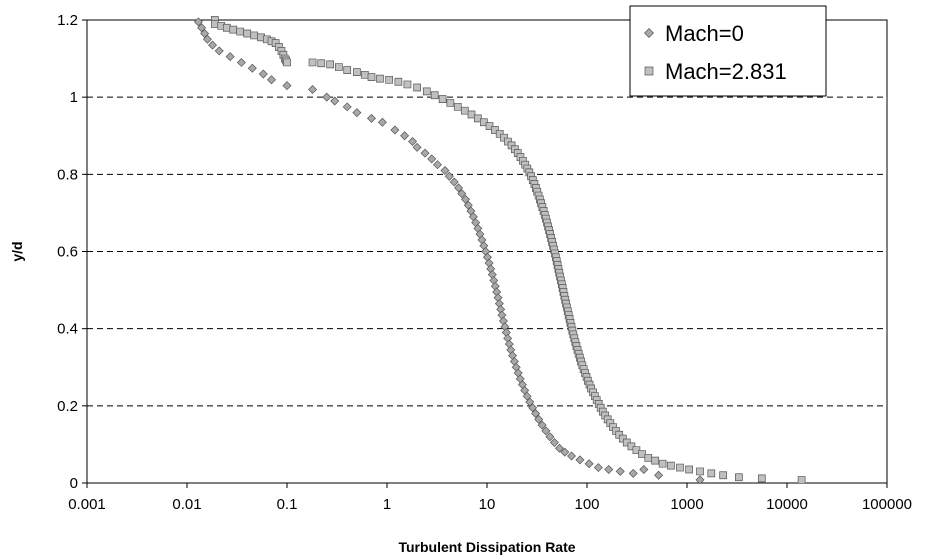  I want to click on x-axis-title: Turbulent Dissipation Rate, so click(486, 547).